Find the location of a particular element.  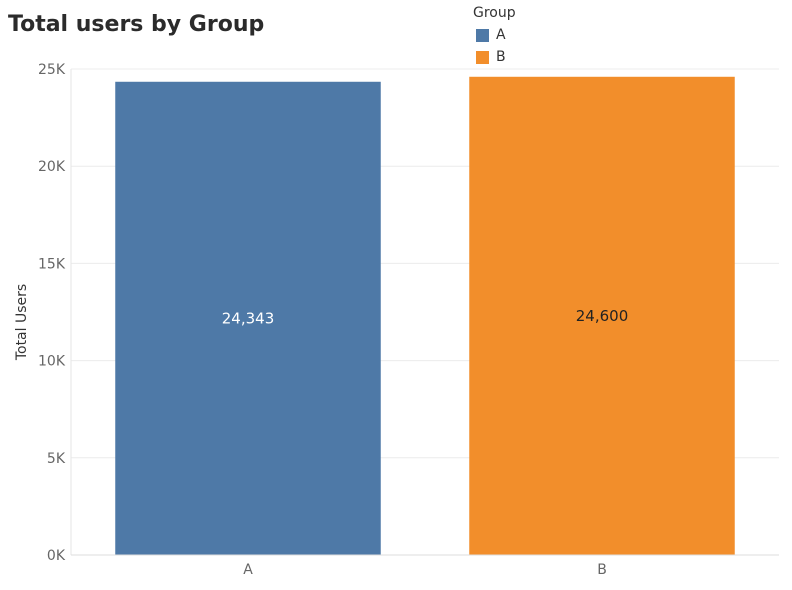

legend-item-b: B is located at coordinates (494, 57).